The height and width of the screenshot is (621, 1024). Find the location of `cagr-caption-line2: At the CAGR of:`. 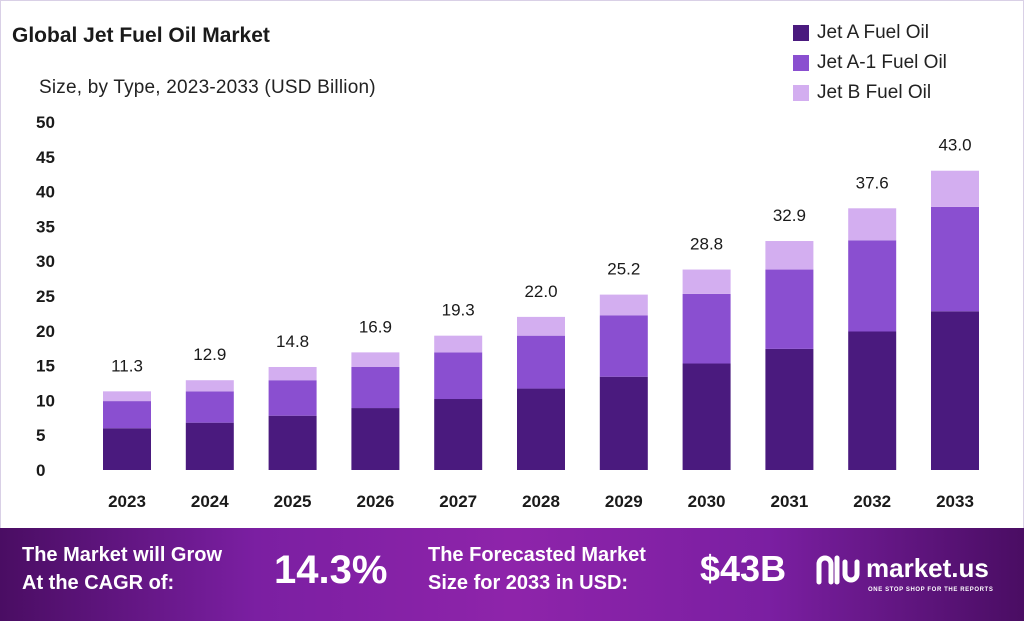

cagr-caption-line2: At the CAGR of: is located at coordinates (98, 583).